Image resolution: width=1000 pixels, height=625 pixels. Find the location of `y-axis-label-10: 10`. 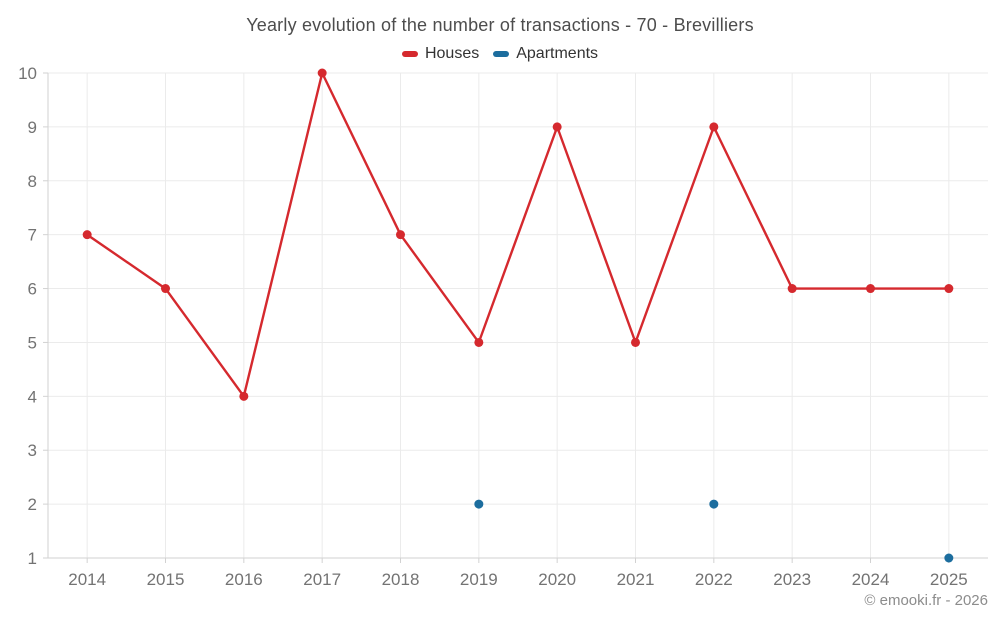

y-axis-label-10: 10 is located at coordinates (27, 73).